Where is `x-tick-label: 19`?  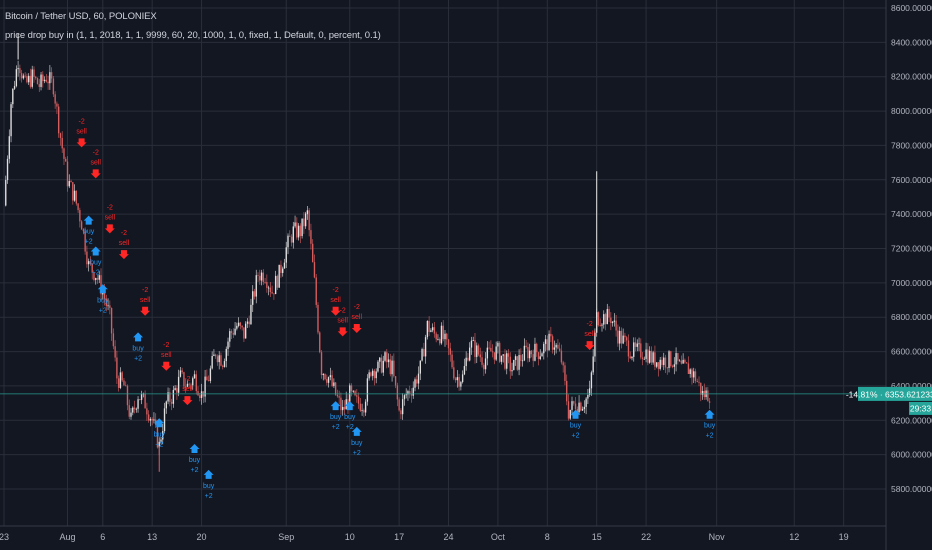
x-tick-label: 19 is located at coordinates (844, 537).